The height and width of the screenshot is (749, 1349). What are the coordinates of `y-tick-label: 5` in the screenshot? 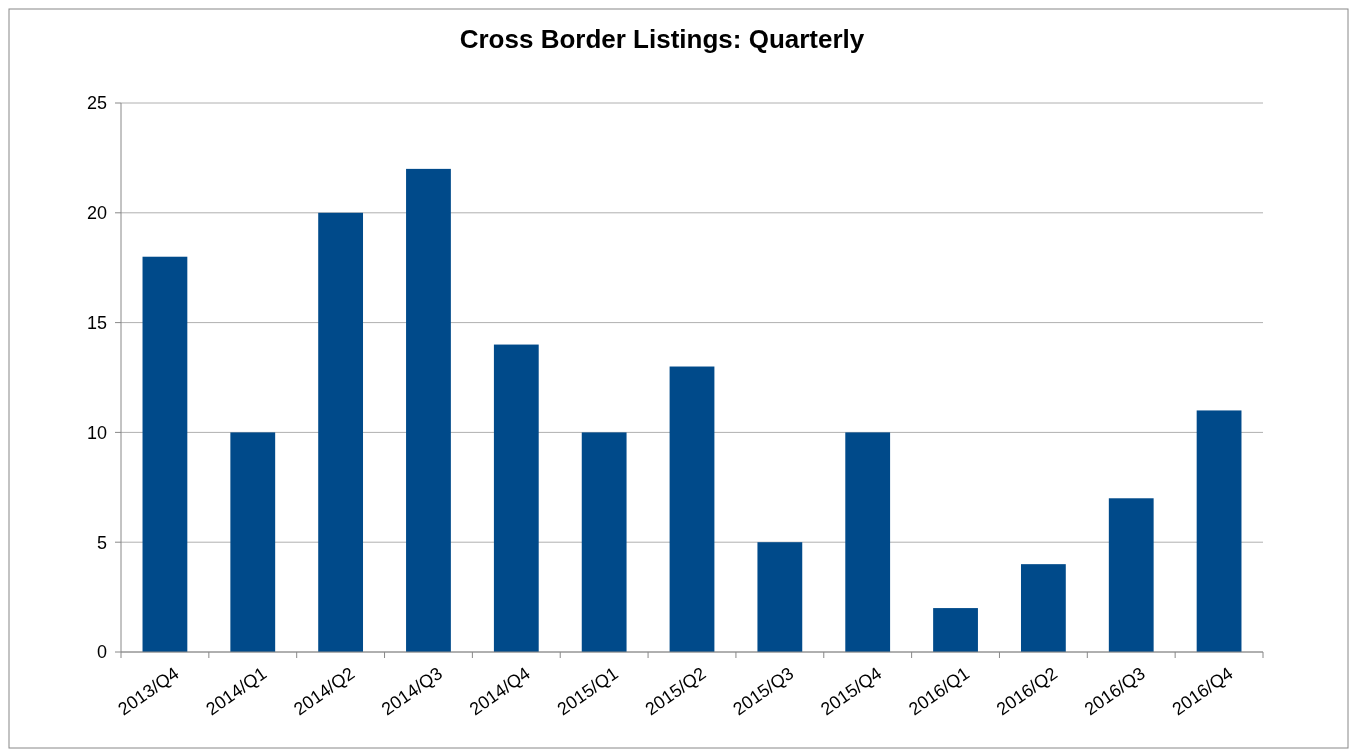 It's located at (101, 542).